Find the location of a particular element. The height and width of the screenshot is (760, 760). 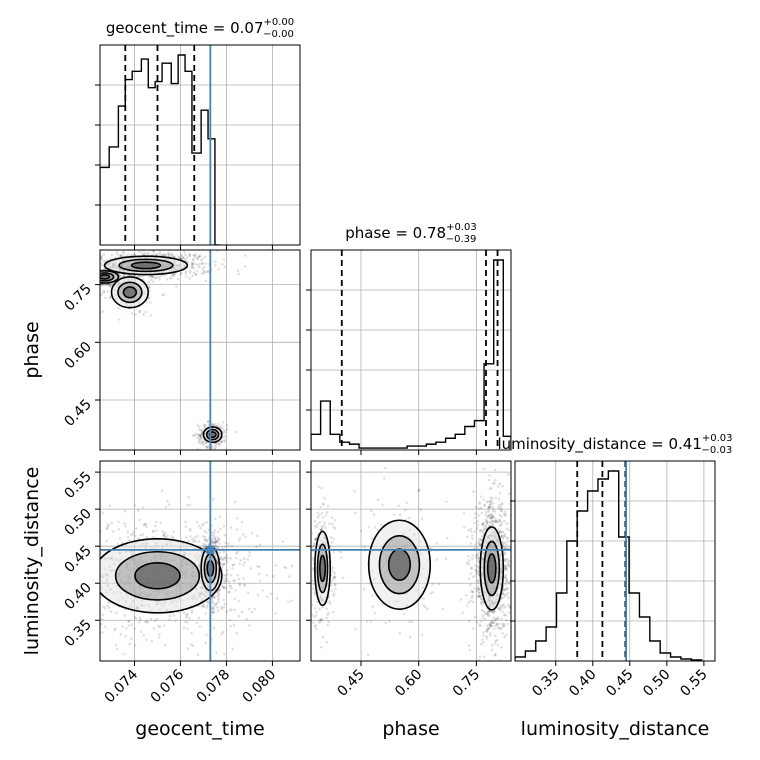

y-tick-label: 0.40 is located at coordinates (77, 596).